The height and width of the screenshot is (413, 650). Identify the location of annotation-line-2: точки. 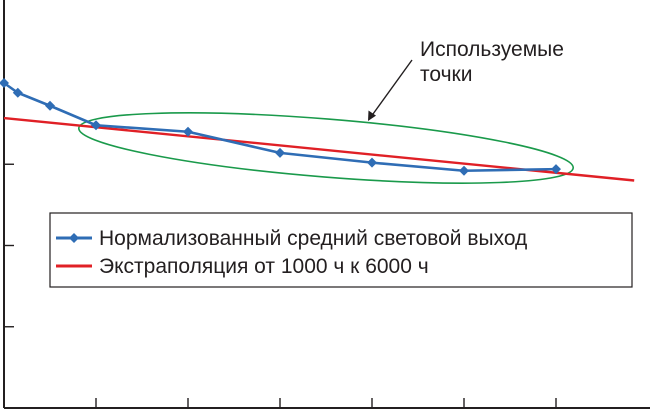
(446, 74).